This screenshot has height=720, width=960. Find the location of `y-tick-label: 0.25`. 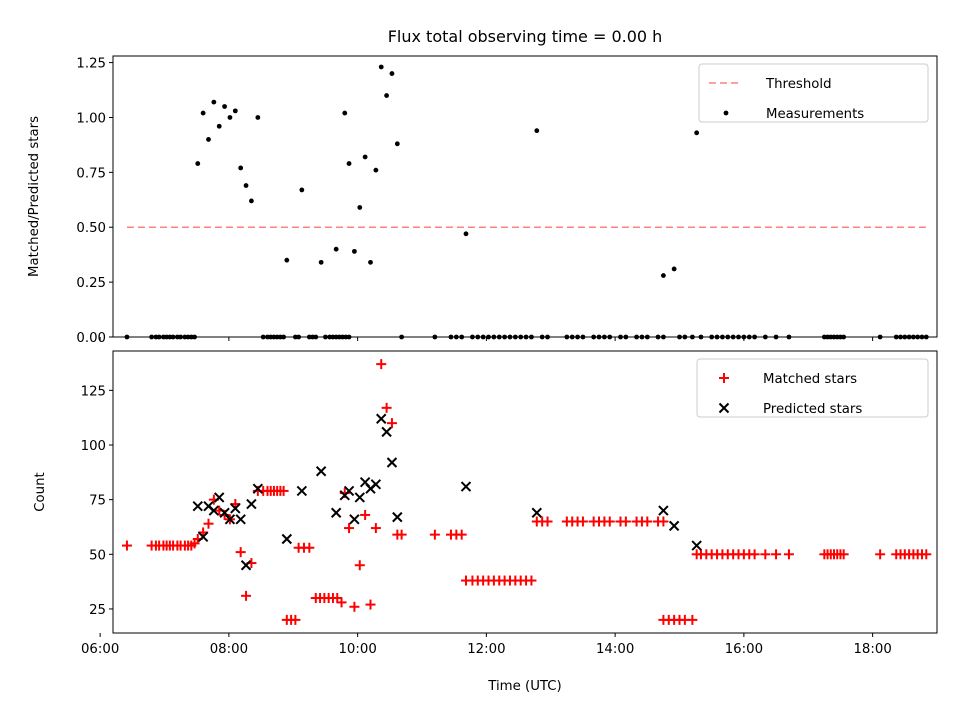

y-tick-label: 0.25 is located at coordinates (91, 283).